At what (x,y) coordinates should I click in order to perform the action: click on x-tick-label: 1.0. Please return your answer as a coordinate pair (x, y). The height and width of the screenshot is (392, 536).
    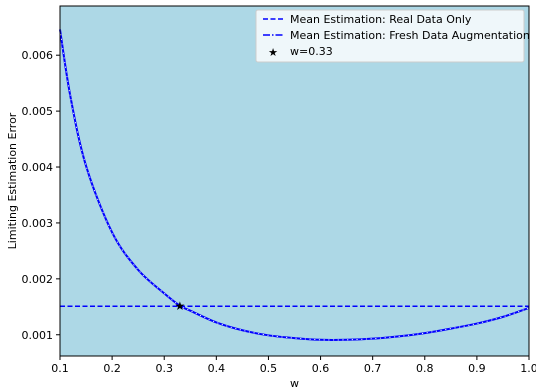
    Looking at the image, I should click on (528, 368).